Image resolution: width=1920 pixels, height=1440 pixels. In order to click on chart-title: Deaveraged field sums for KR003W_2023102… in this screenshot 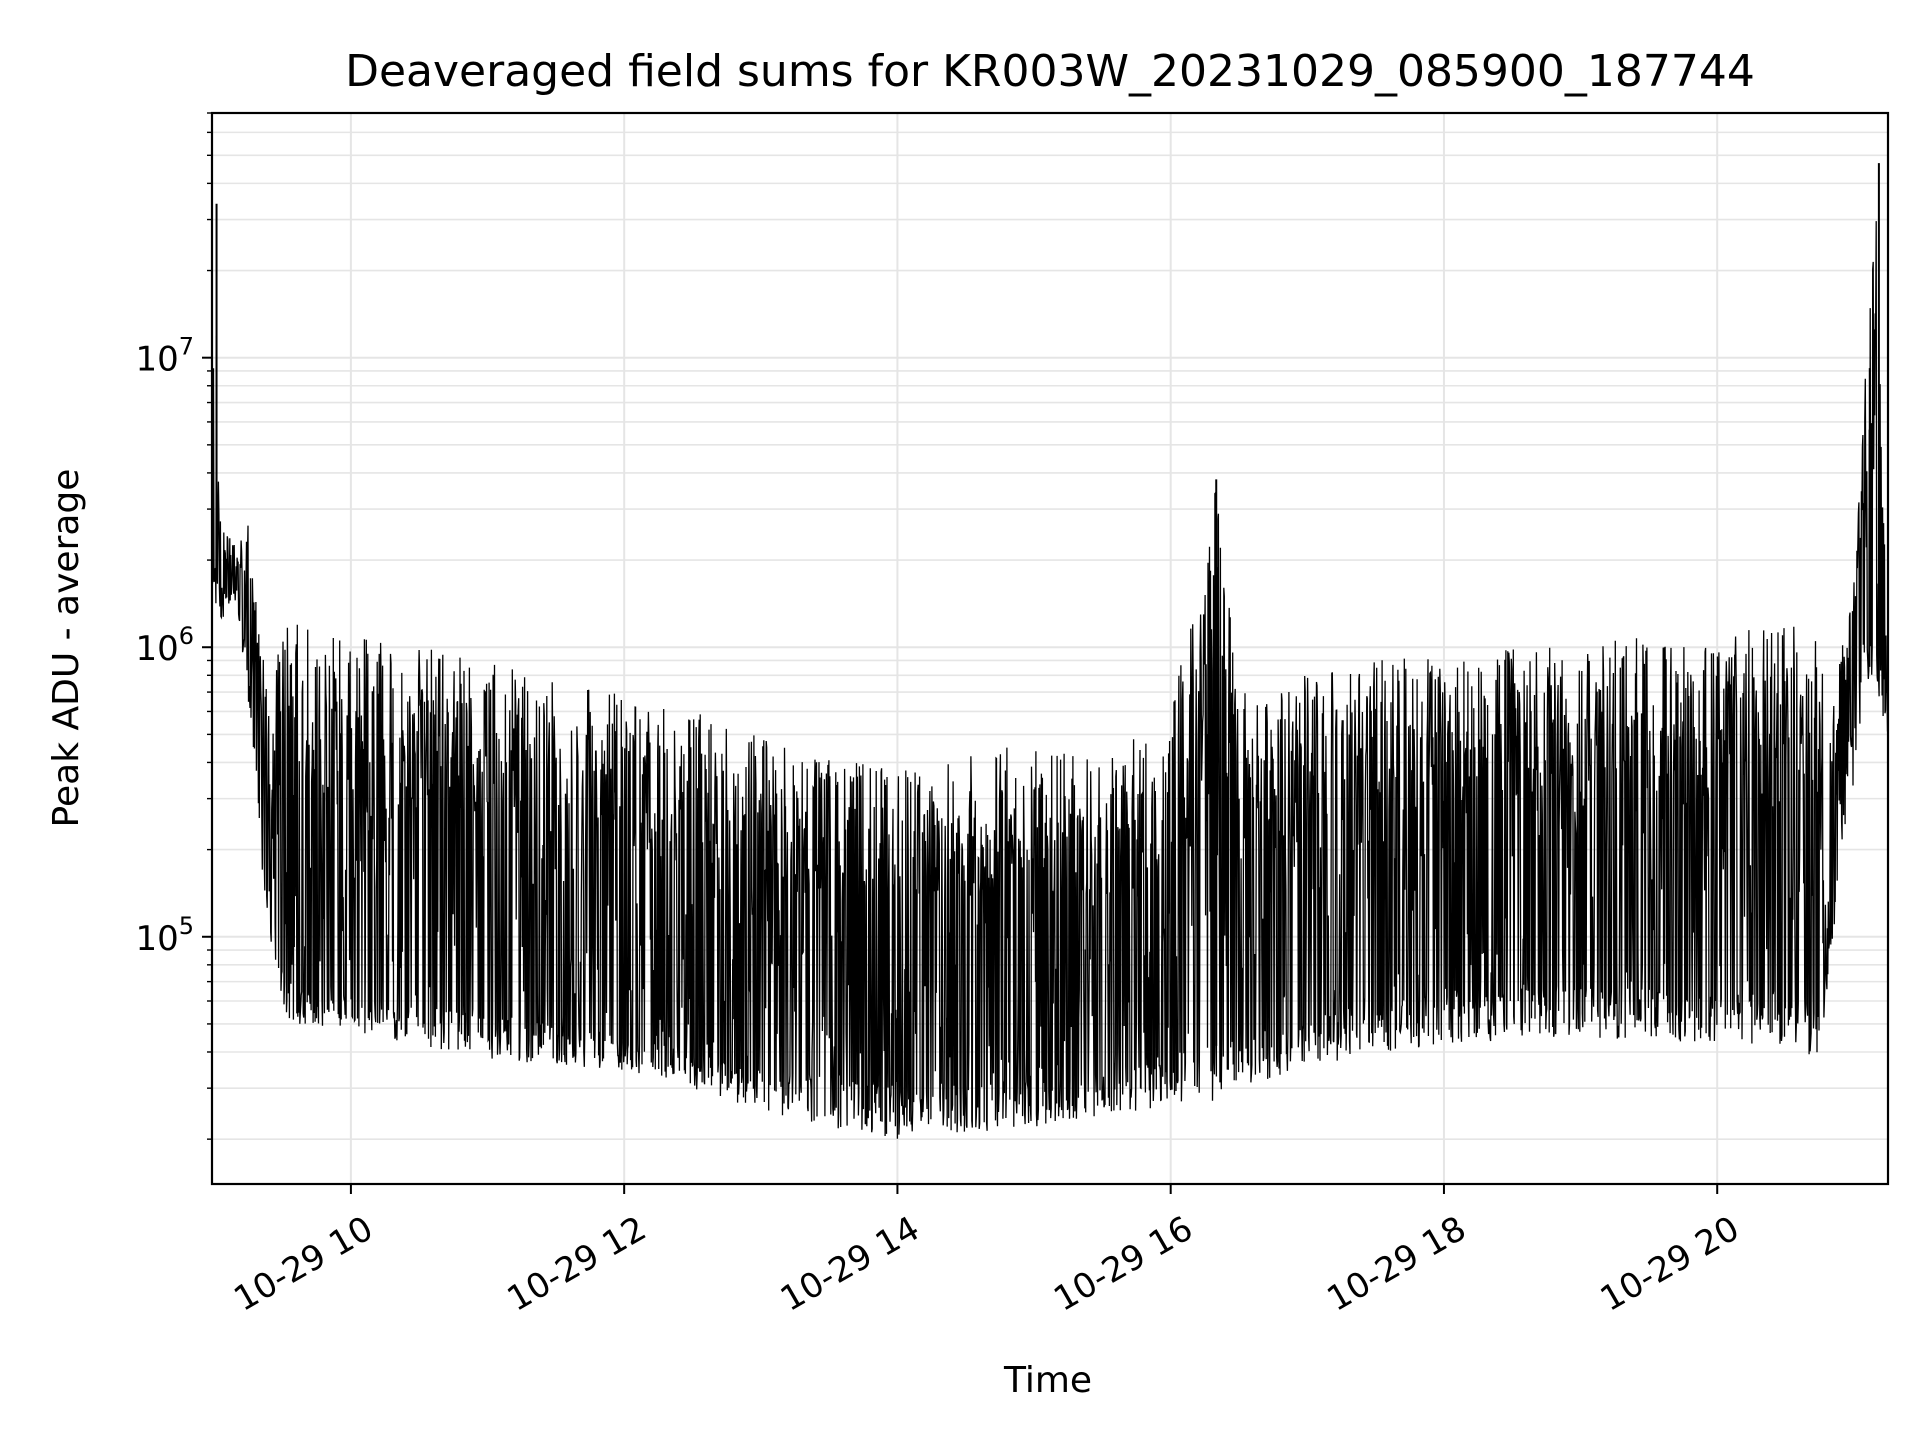, I will do `click(1050, 71)`.